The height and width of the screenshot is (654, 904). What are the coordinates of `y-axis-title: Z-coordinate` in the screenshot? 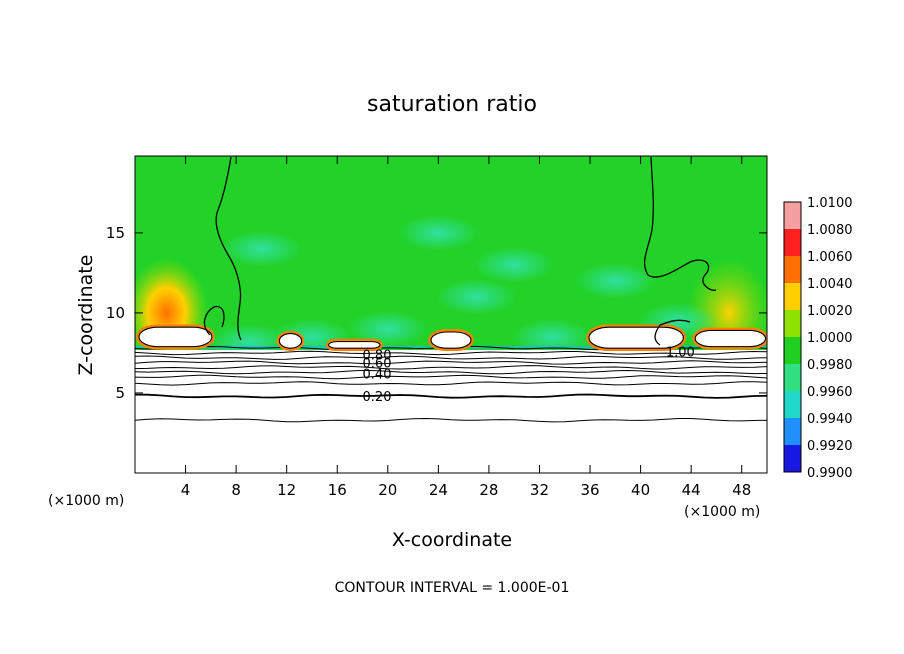 It's located at (86, 315).